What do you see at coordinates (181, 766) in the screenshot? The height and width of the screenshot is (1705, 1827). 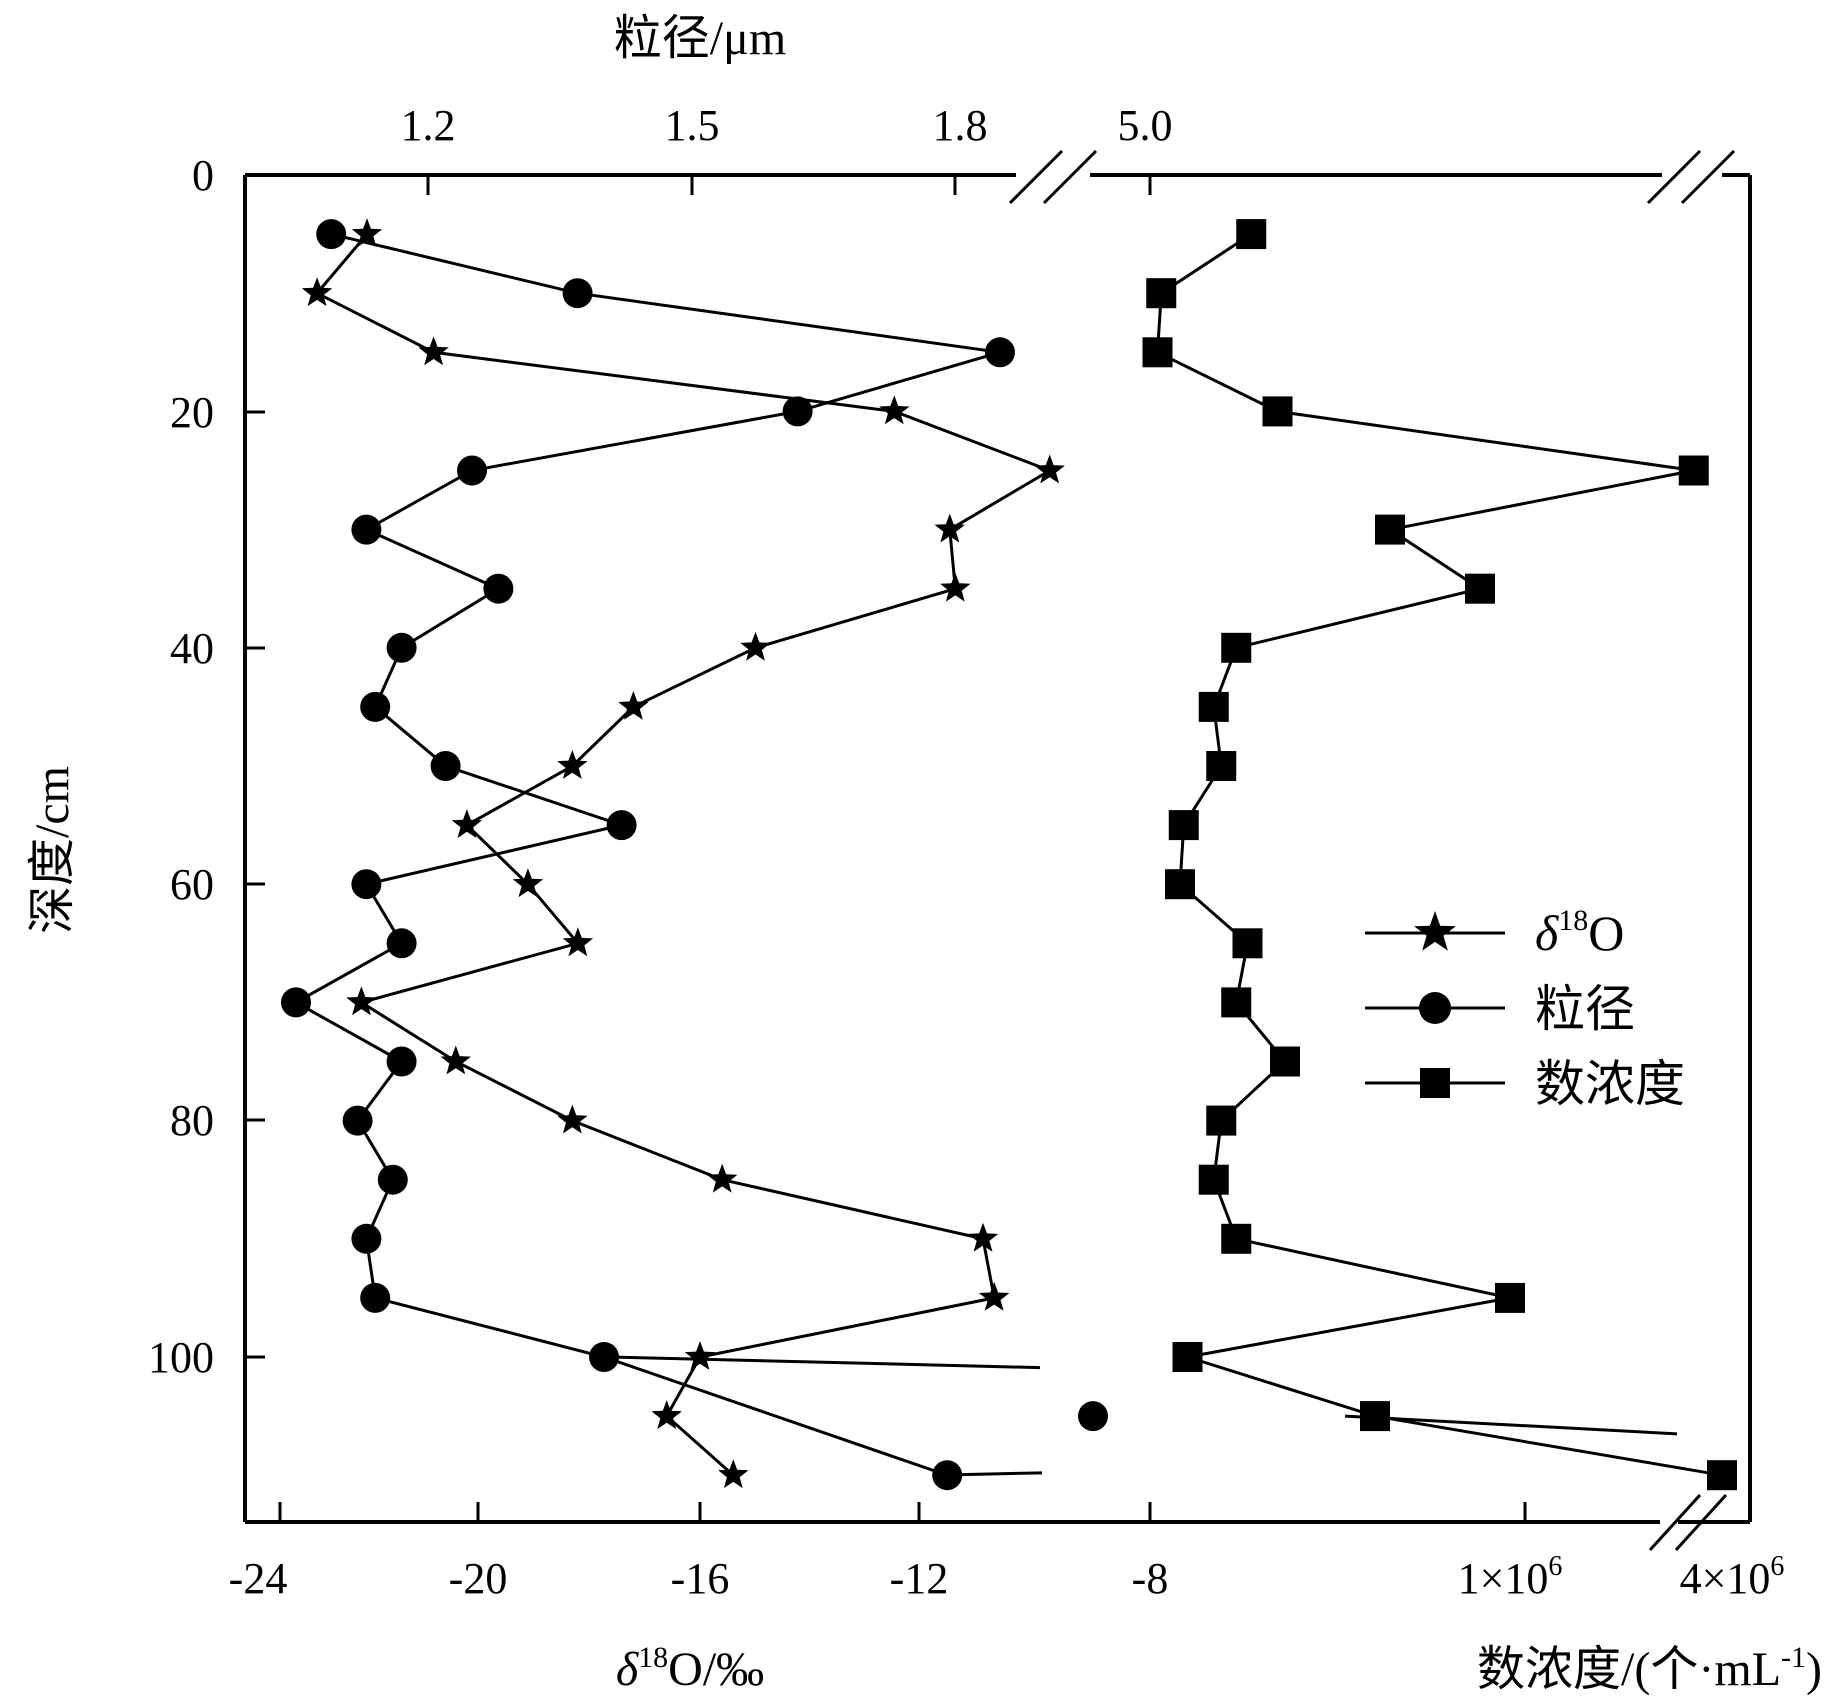 I see `y-axis-labels: 0 20 40 60 80 100` at bounding box center [181, 766].